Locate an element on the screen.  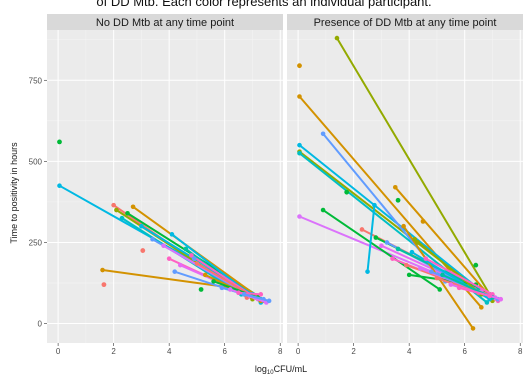
y-axis-title: Time to positivity in hours is located at coordinates (14, 193).